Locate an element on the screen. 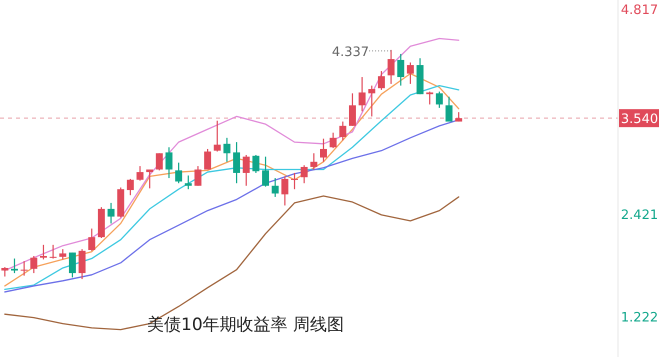  y-tick-label: 4.817 is located at coordinates (639, 10).